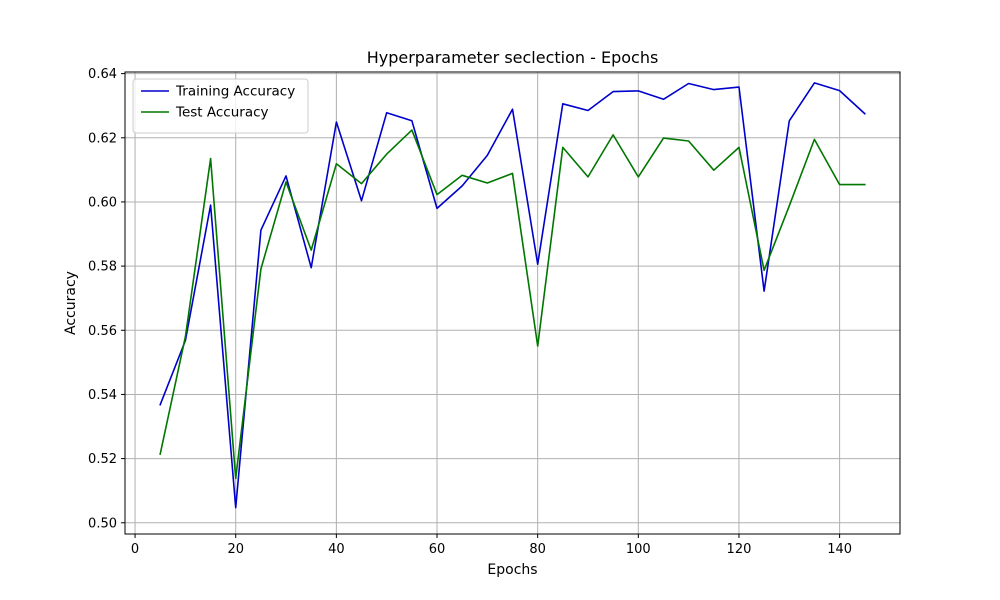 The height and width of the screenshot is (600, 1000). What do you see at coordinates (102, 202) in the screenshot?
I see `y-tick-label: 0.60` at bounding box center [102, 202].